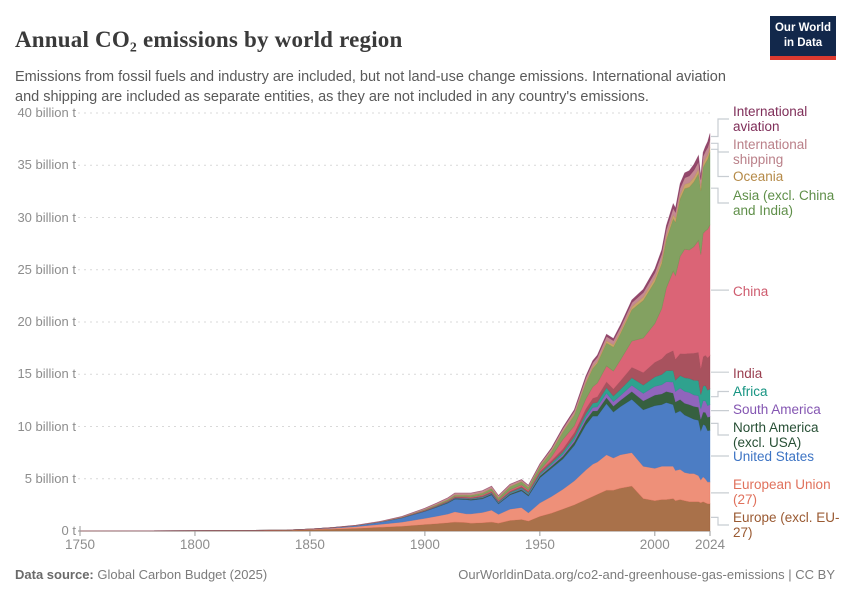  What do you see at coordinates (424, 544) in the screenshot?
I see `x-axis-label: 1900` at bounding box center [424, 544].